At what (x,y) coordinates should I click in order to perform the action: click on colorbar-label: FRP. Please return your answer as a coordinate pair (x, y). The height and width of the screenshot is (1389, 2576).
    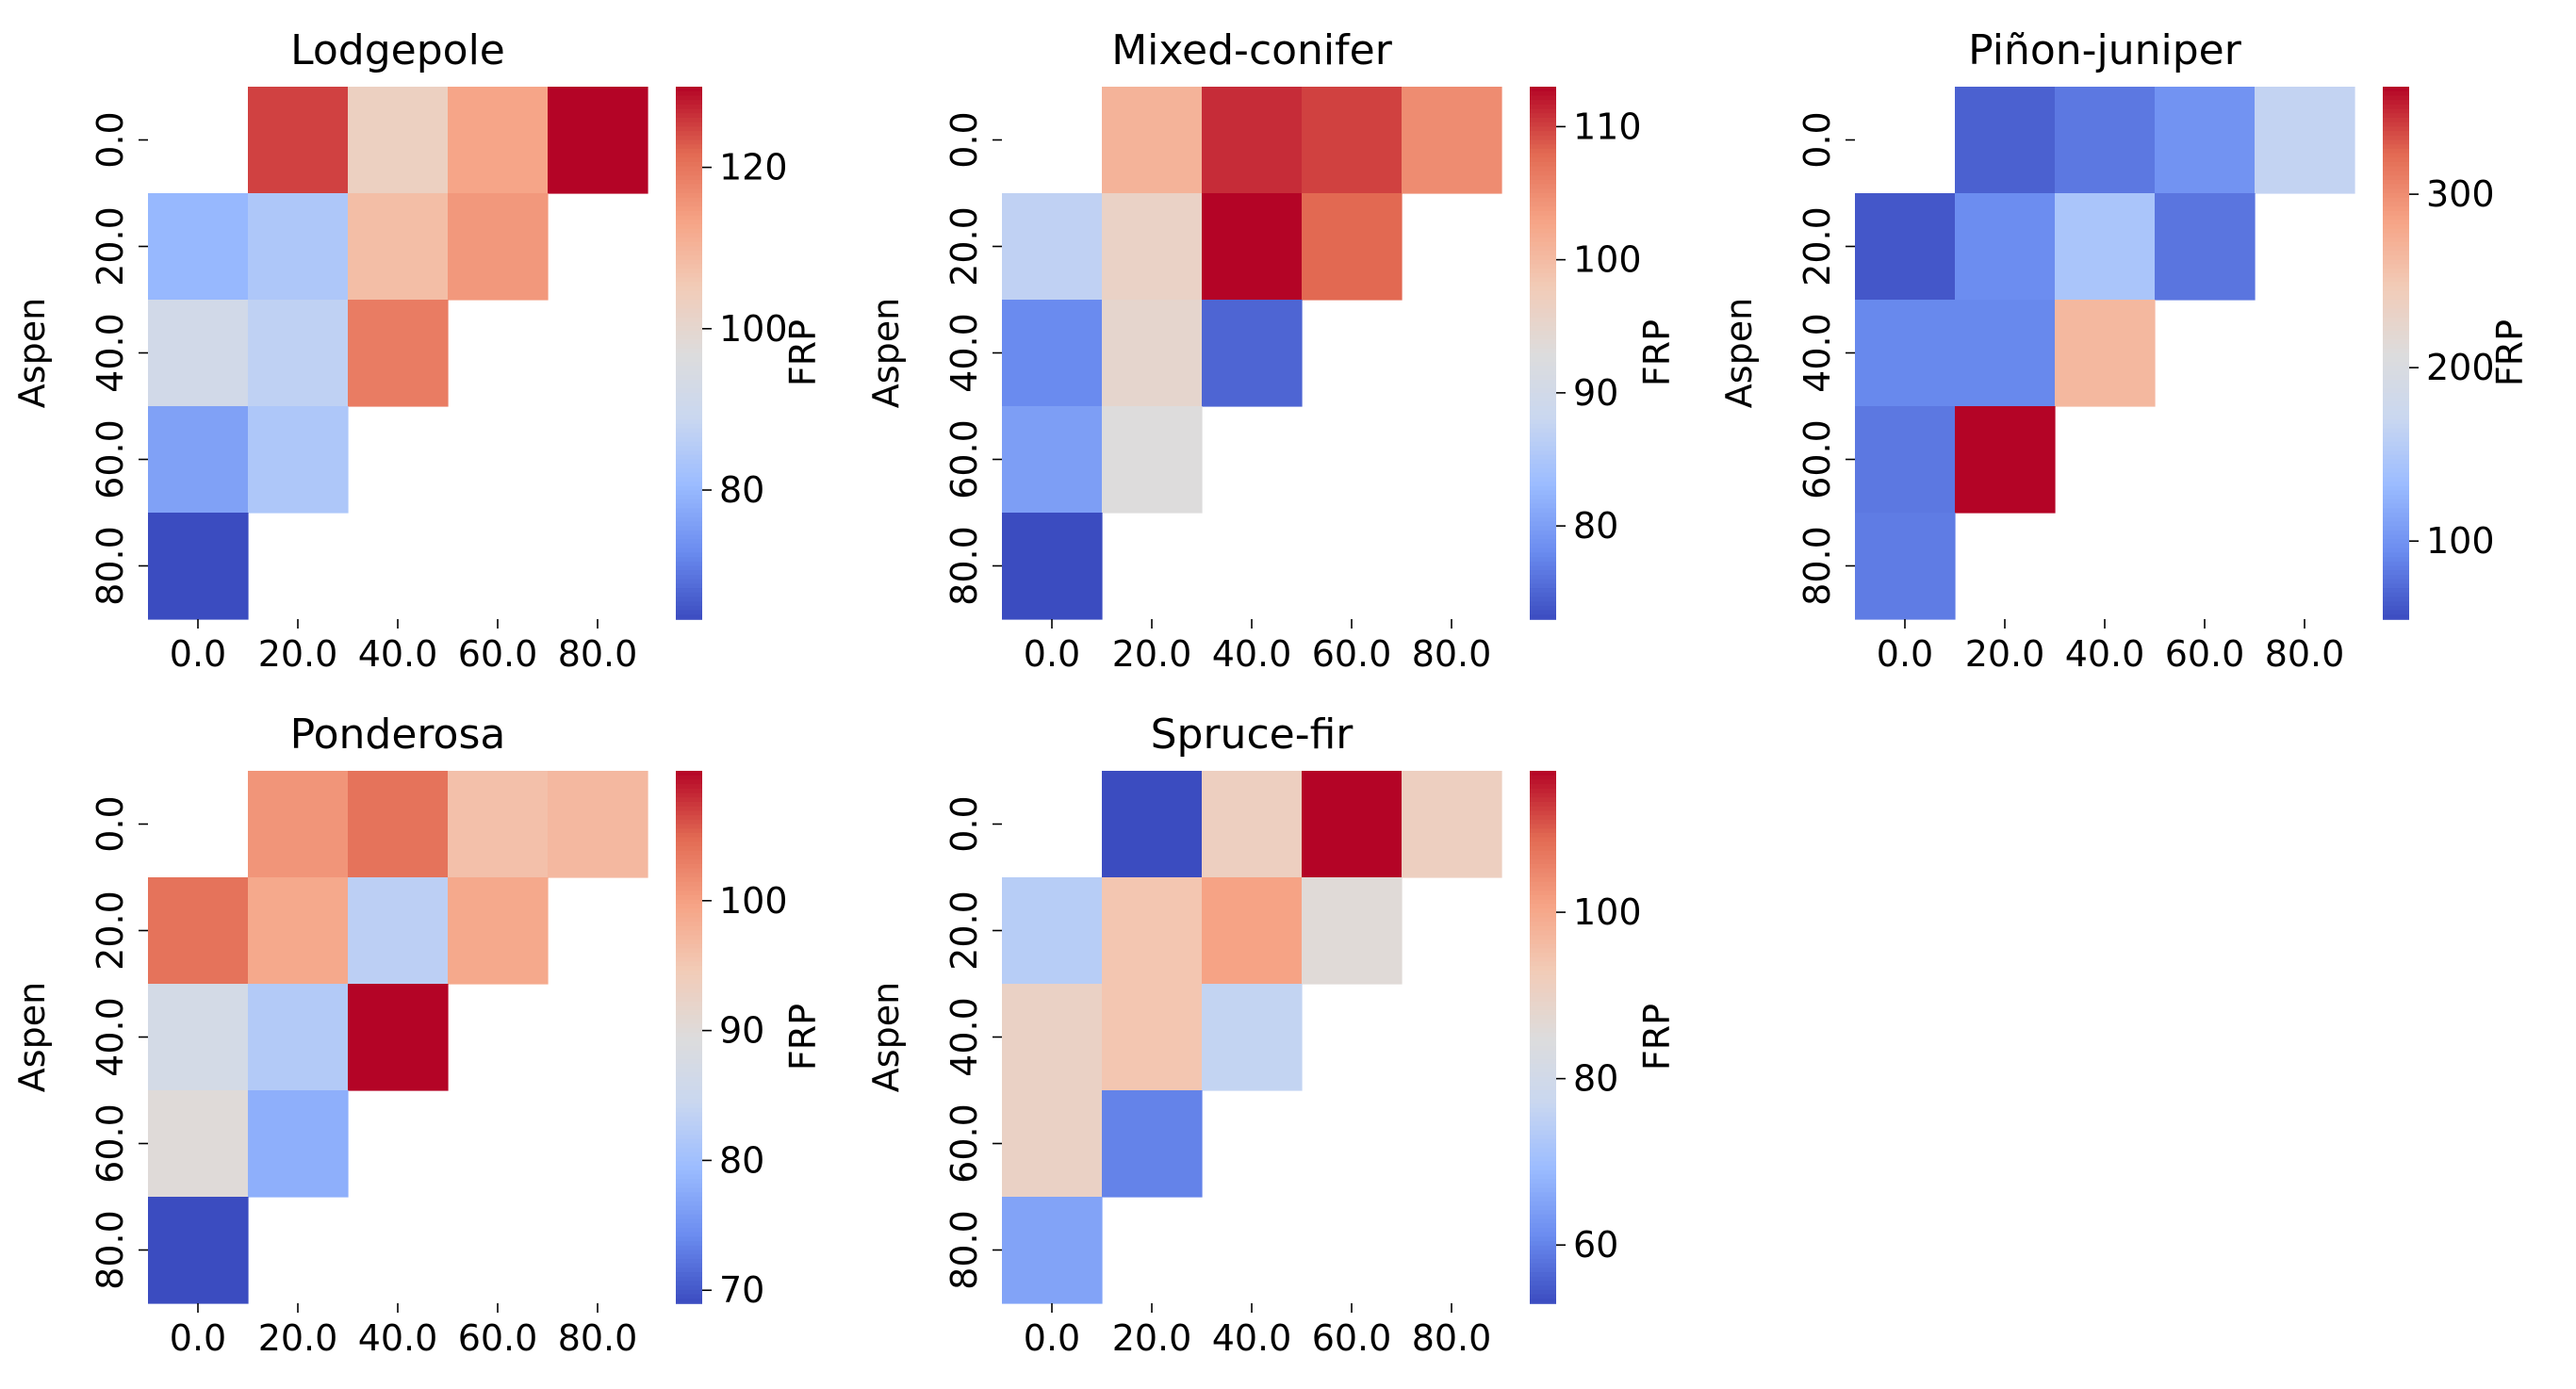
    Looking at the image, I should click on (803, 1037).